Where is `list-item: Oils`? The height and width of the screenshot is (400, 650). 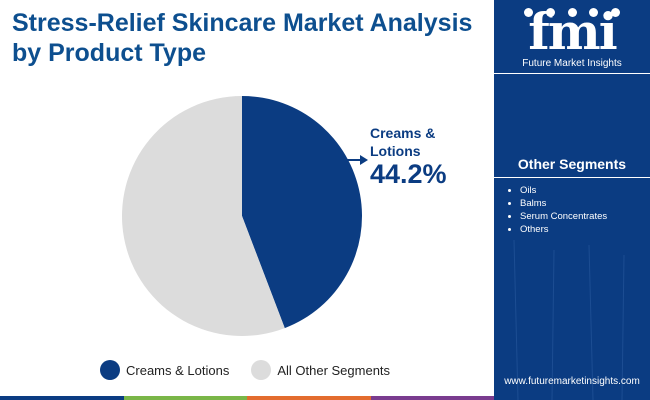 list-item: Oils is located at coordinates (555, 190).